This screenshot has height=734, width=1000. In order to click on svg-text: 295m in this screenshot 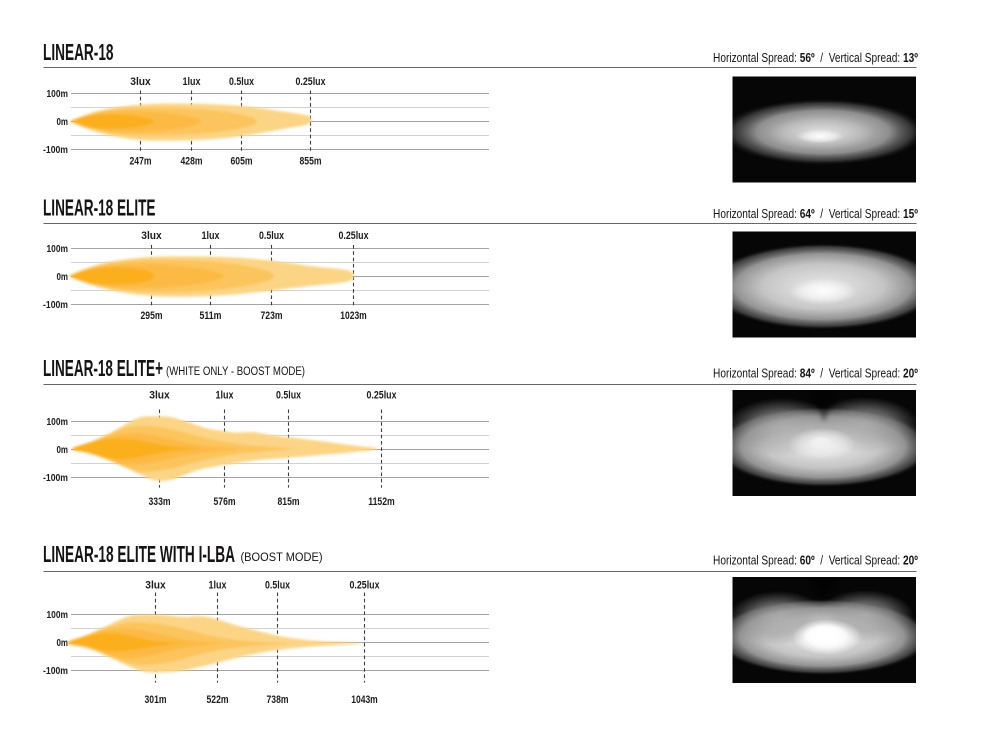, I will do `click(152, 316)`.